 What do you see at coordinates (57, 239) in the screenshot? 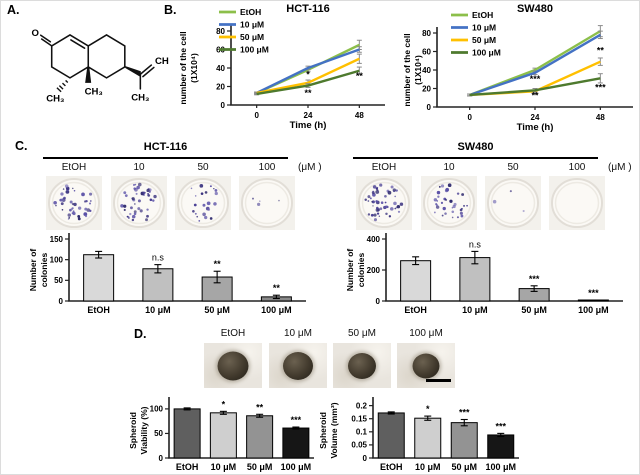
I see `svg-text: 150` at bounding box center [57, 239].